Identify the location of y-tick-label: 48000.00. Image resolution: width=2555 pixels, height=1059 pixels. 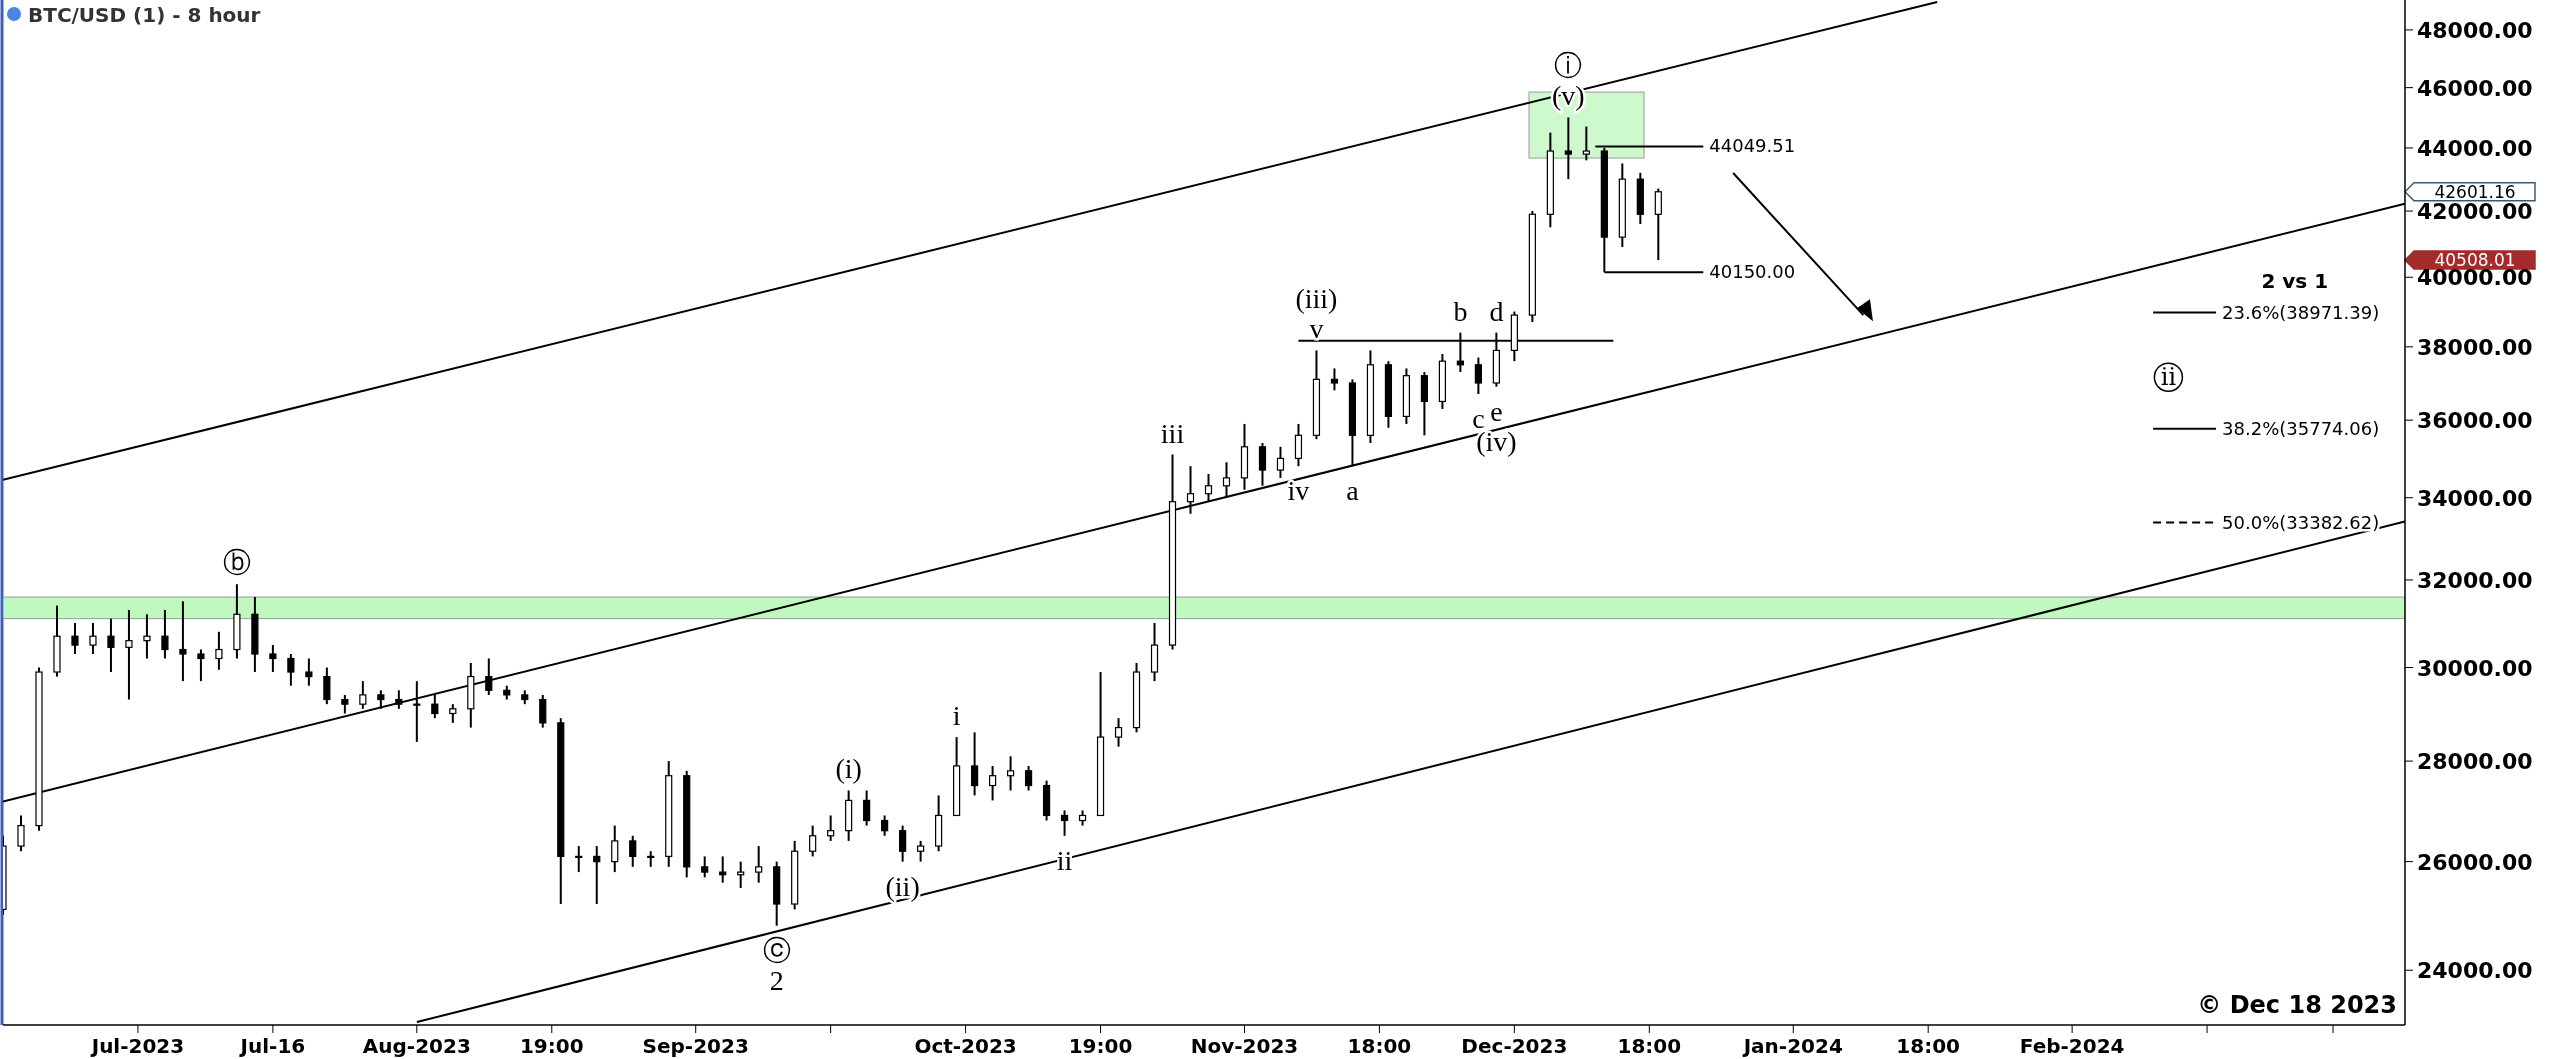
(2475, 30).